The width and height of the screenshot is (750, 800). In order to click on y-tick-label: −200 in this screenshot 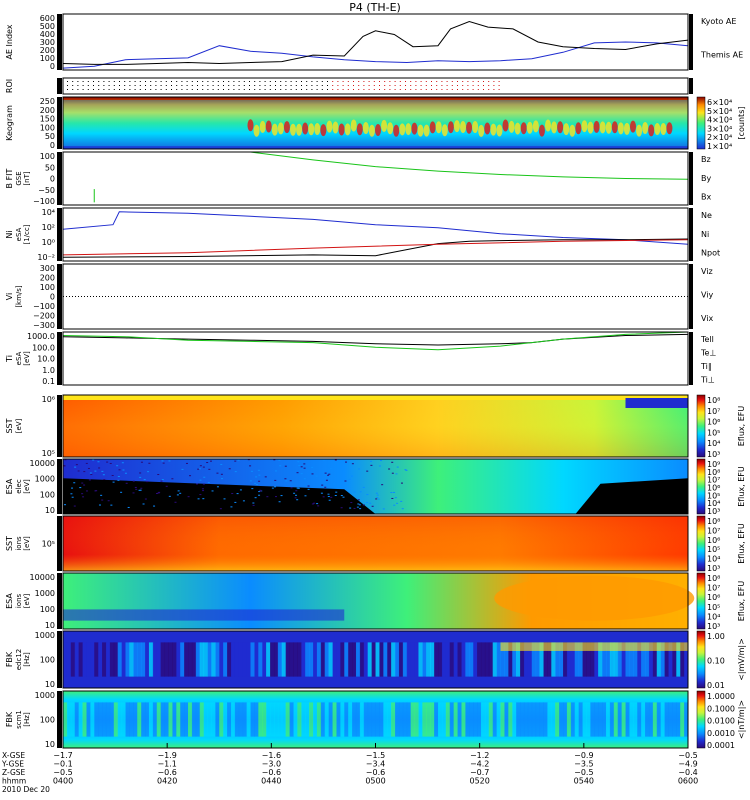, I will do `click(44, 316)`.